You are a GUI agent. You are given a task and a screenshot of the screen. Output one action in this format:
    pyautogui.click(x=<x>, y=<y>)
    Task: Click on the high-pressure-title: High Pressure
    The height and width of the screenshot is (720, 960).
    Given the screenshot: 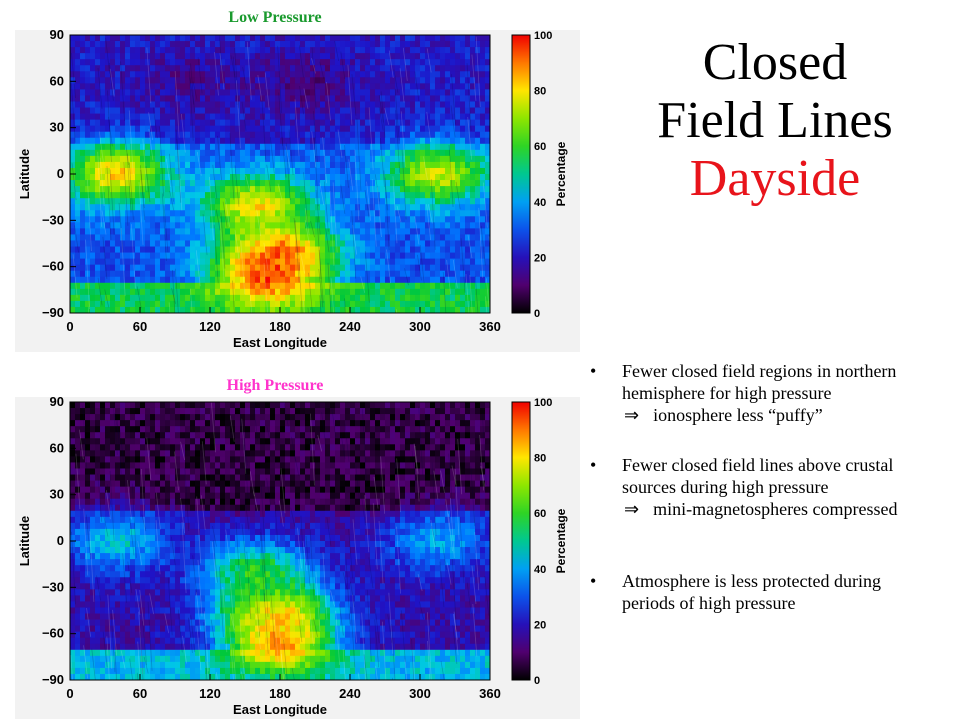 What is the action you would take?
    pyautogui.click(x=275, y=385)
    